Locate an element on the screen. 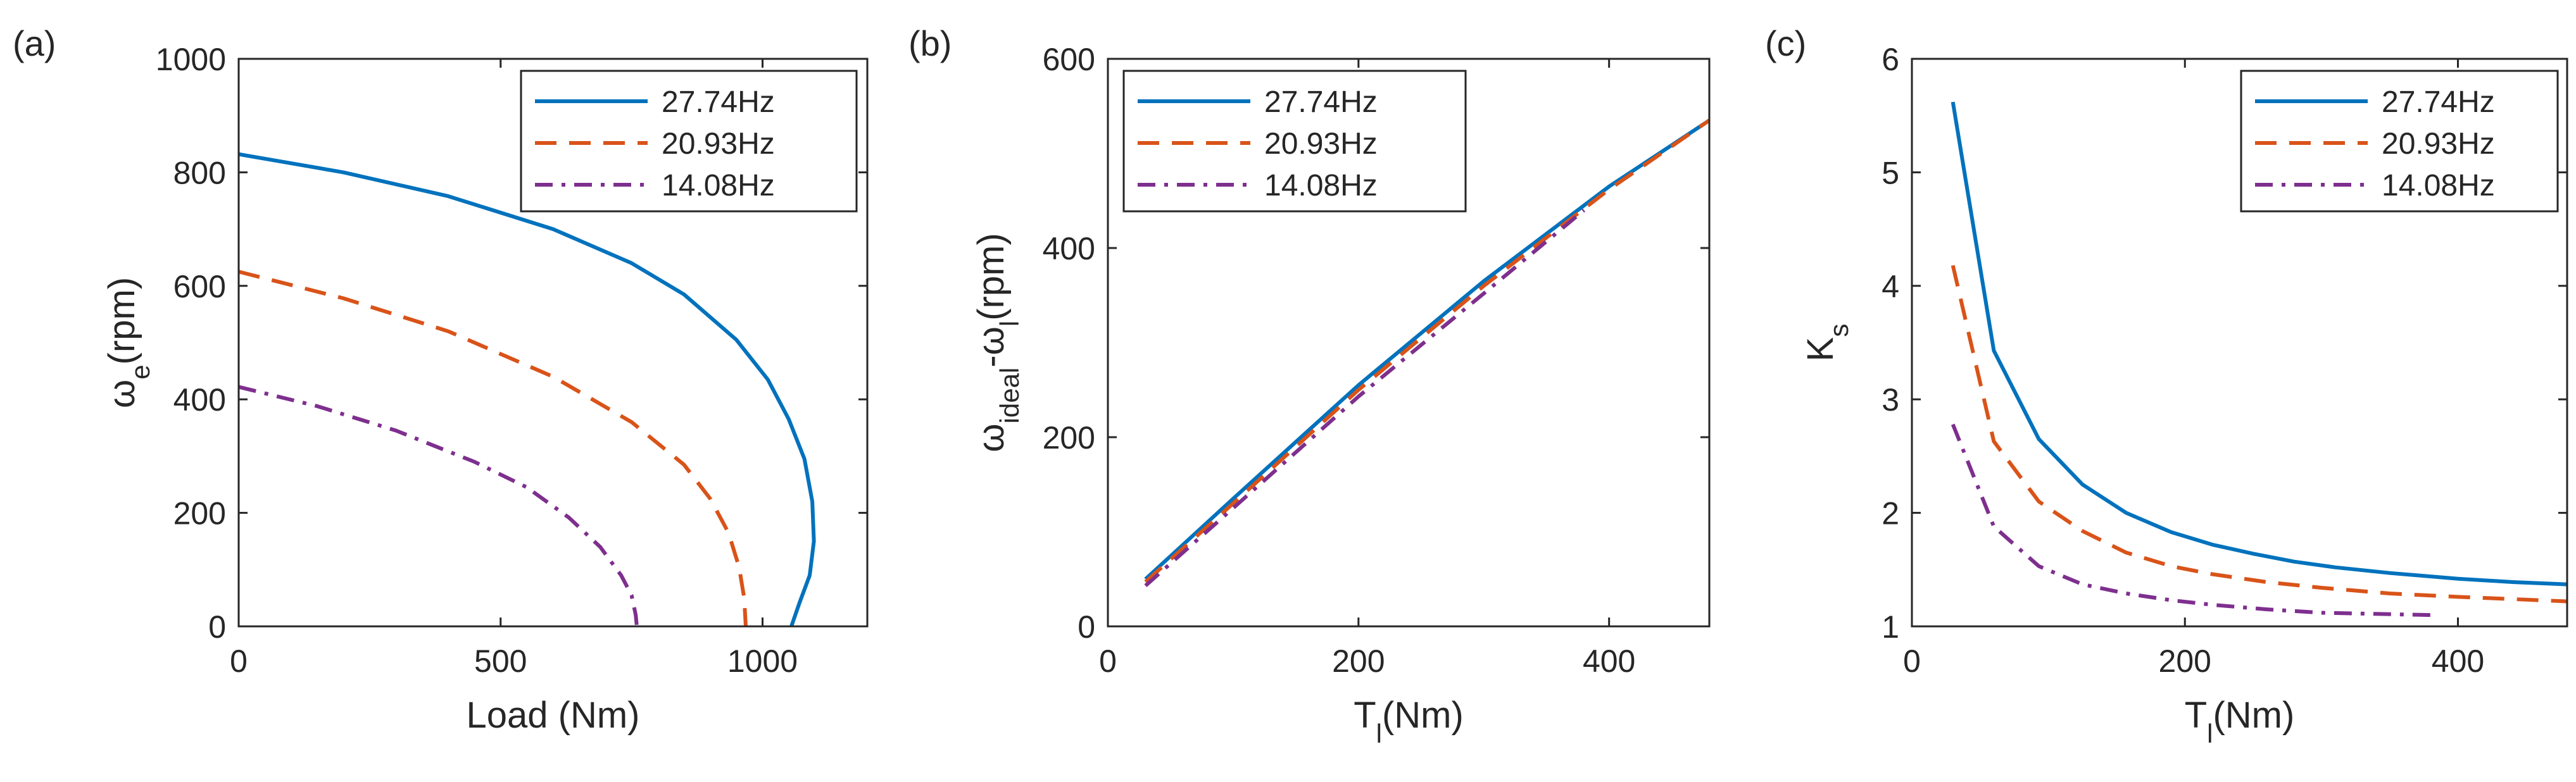  y-tick-label: 800 is located at coordinates (199, 173).